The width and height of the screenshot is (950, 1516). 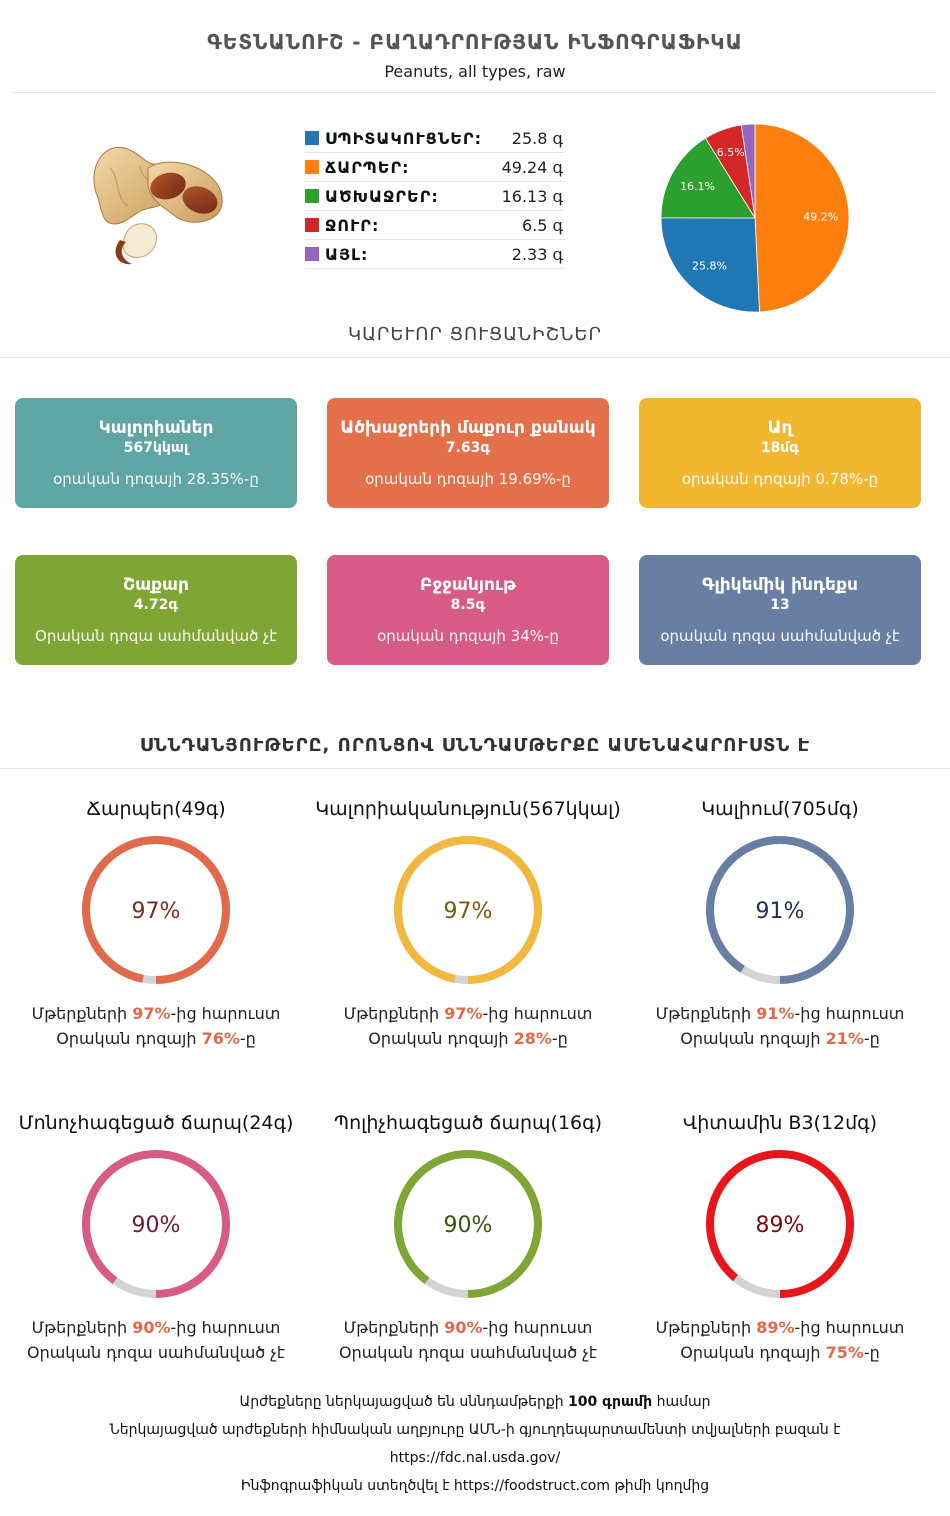 I want to click on ring-percent: 89%, so click(x=780, y=1225).